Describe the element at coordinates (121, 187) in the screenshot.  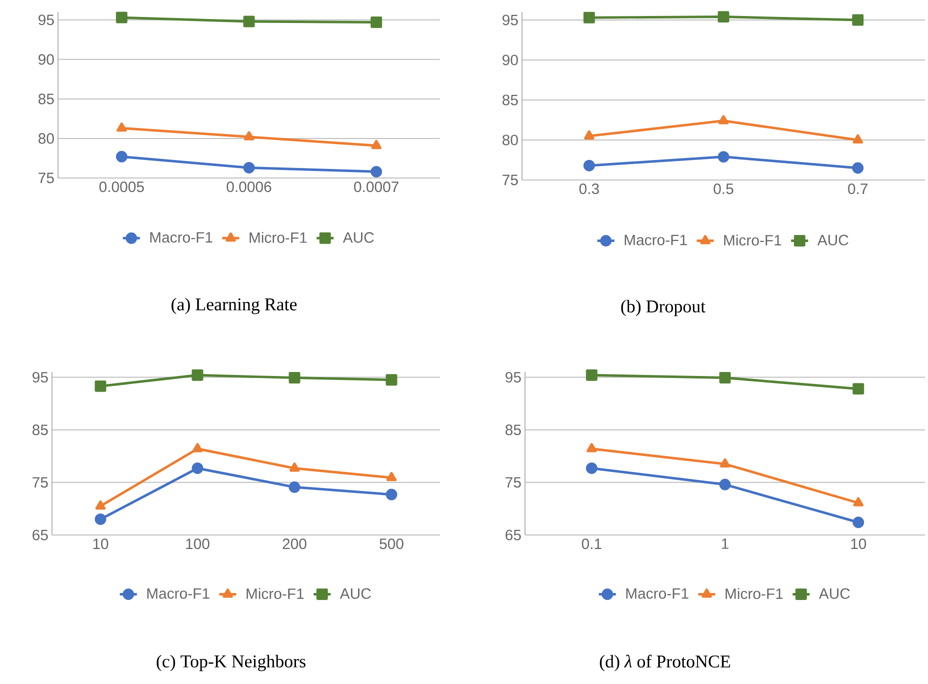
I see `x-tick-label: 0.0005` at that location.